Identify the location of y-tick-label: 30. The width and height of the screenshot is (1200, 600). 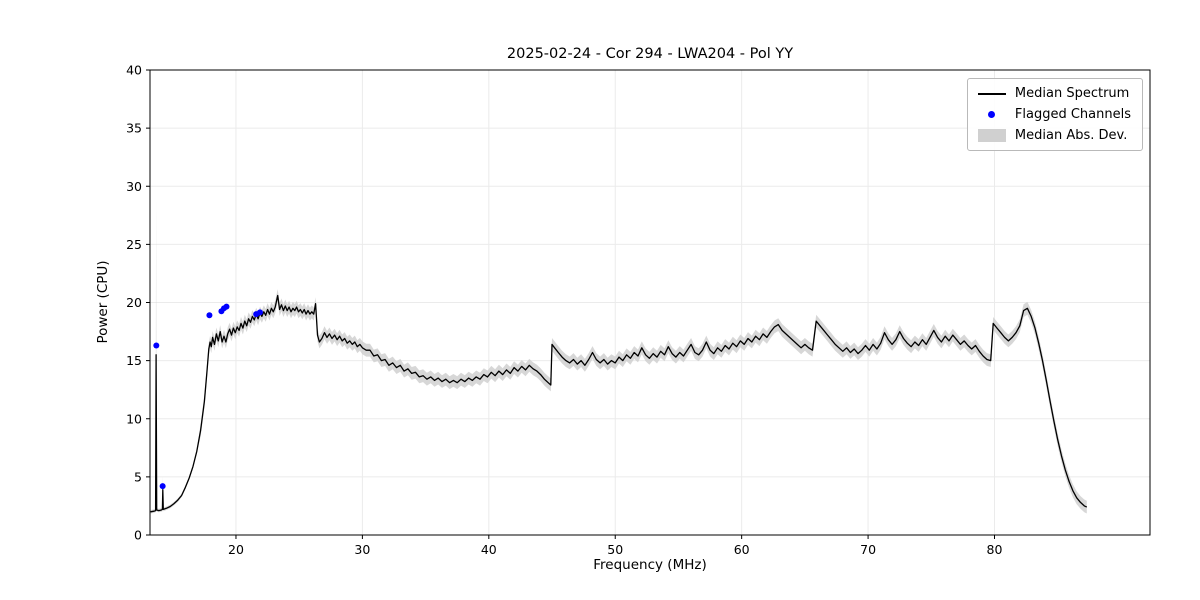
(134, 186).